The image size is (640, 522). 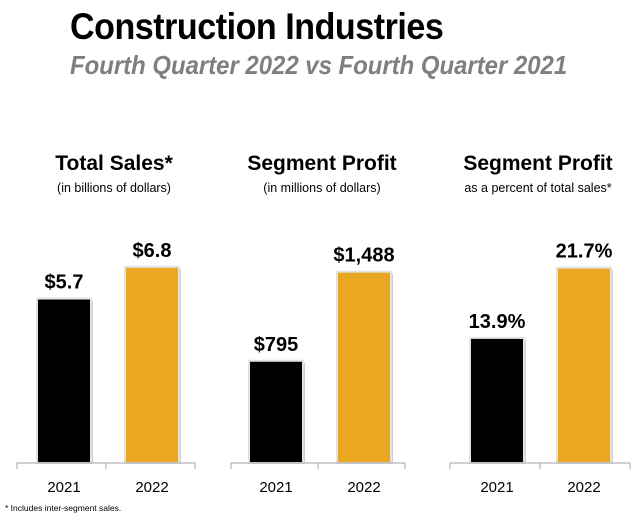 What do you see at coordinates (64, 283) in the screenshot?
I see `data-label: $5.7` at bounding box center [64, 283].